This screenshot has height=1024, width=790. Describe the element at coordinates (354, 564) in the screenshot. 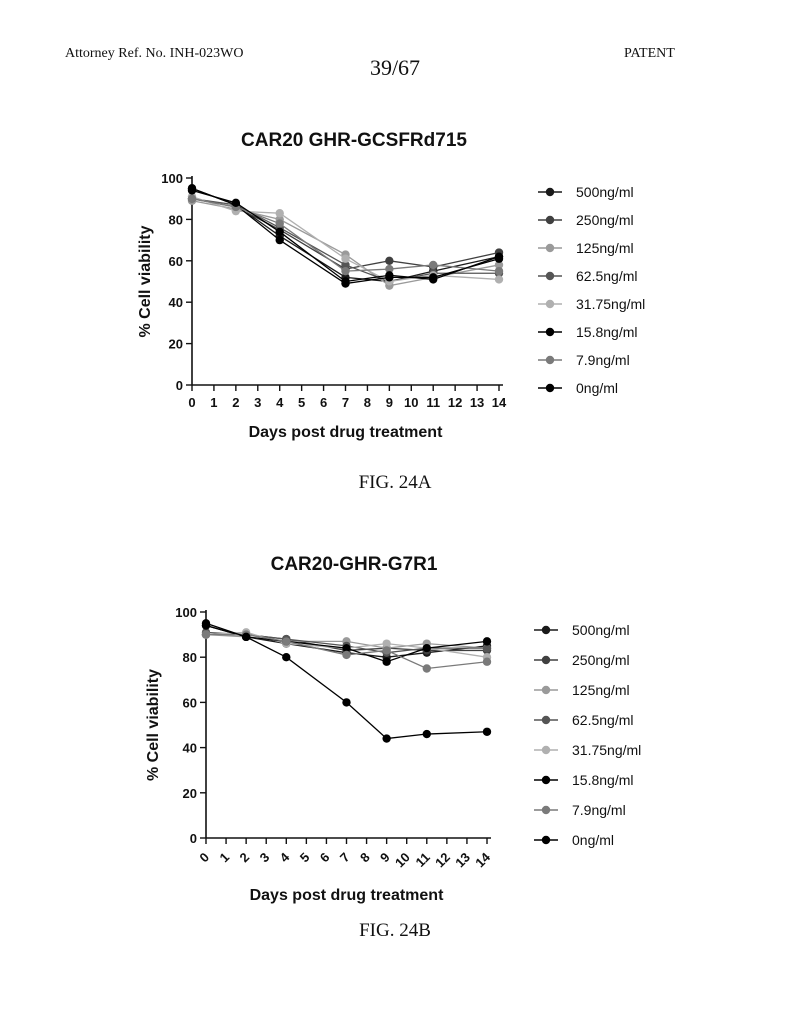

I see `chart-title: CAR20-GHR-G7R1` at that location.